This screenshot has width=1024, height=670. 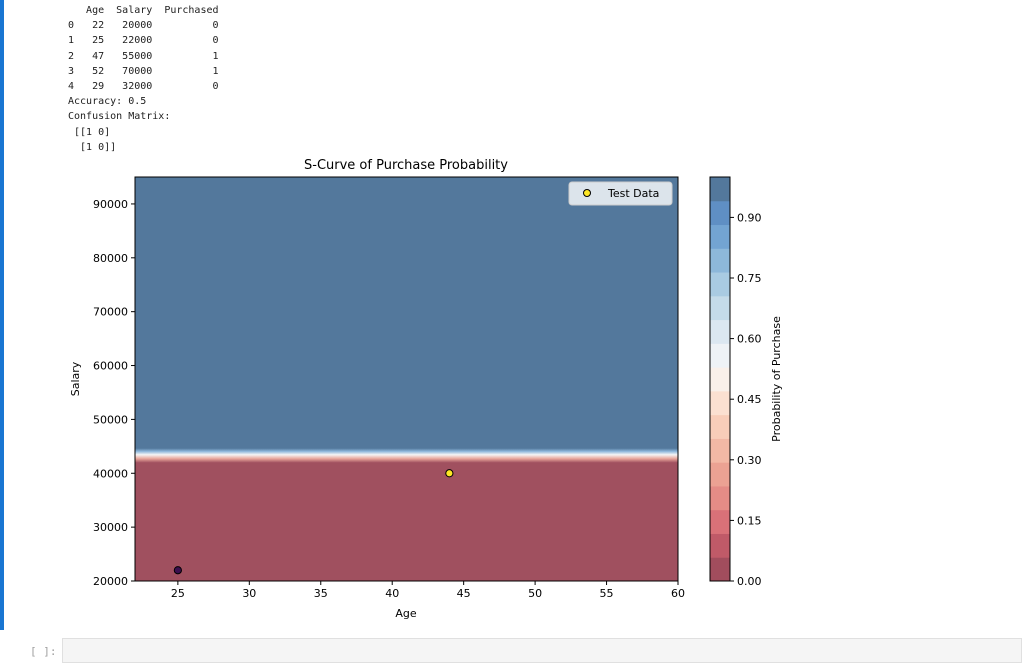 I want to click on cell-prompt: [ ]:, so click(x=43, y=651).